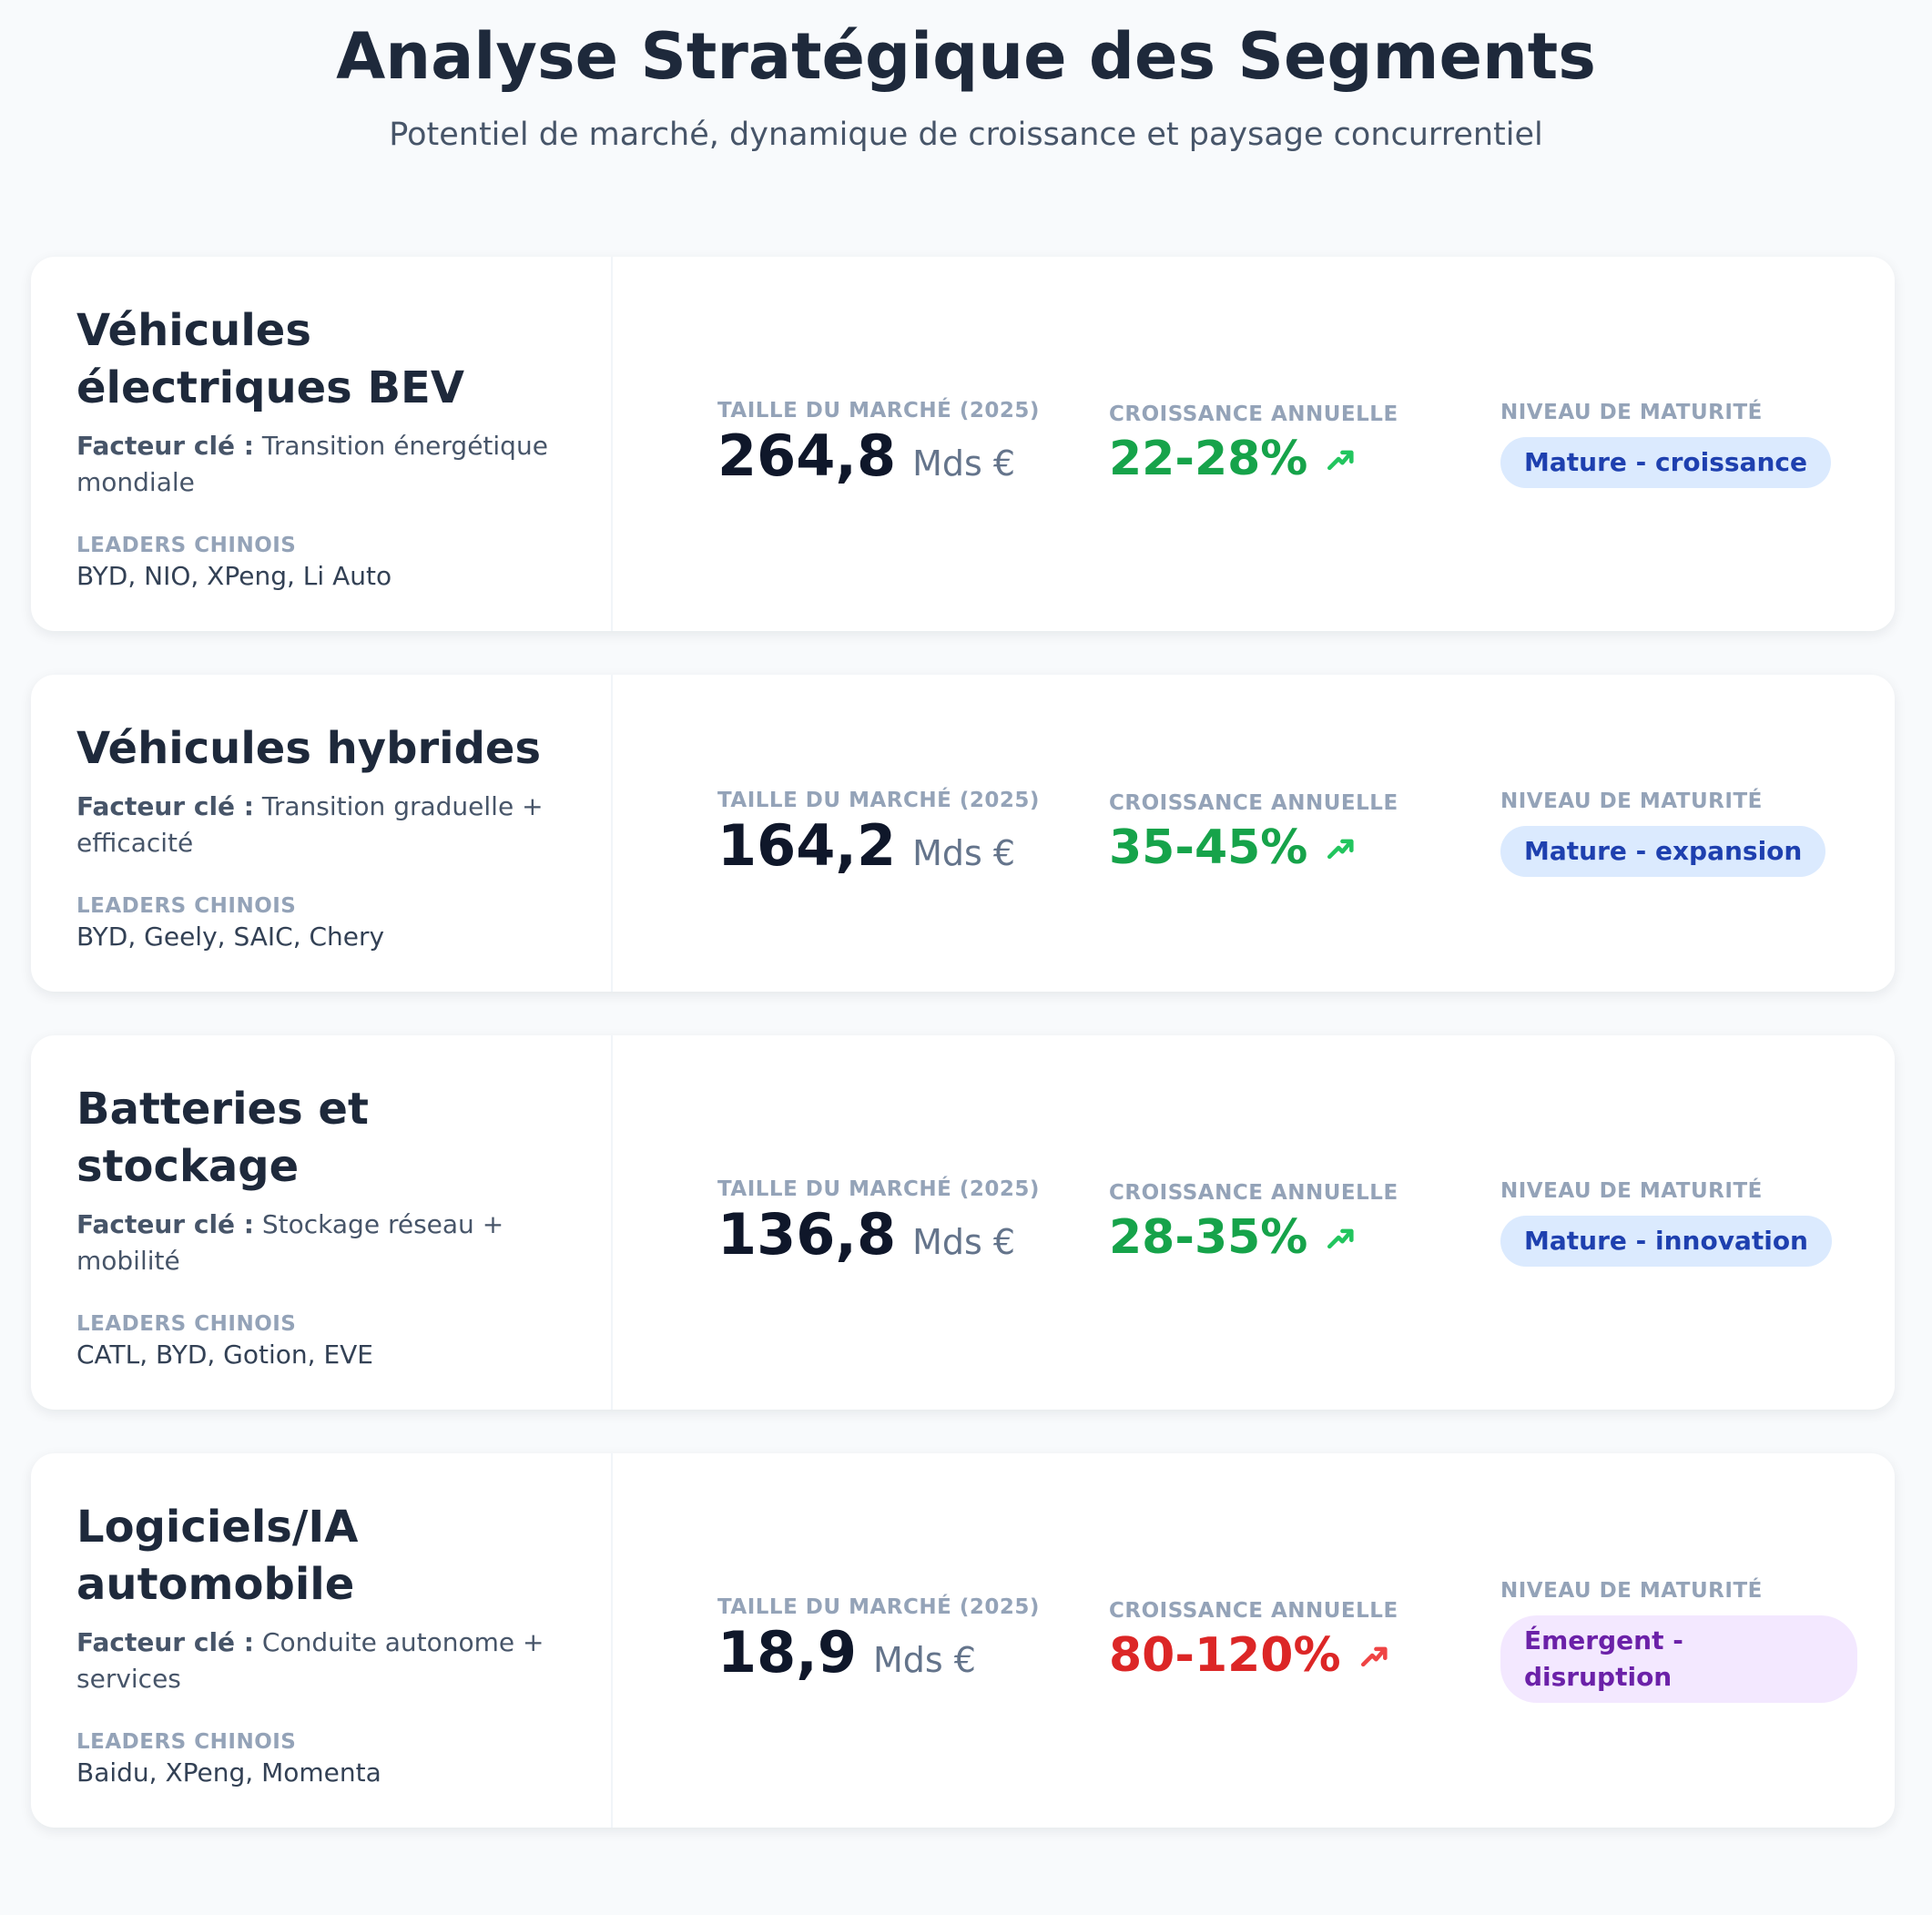 Image resolution: width=1932 pixels, height=1915 pixels. I want to click on market-metric: TAILLE DU MARCHÉ (2025) 264,8 Mds €, so click(913, 444).